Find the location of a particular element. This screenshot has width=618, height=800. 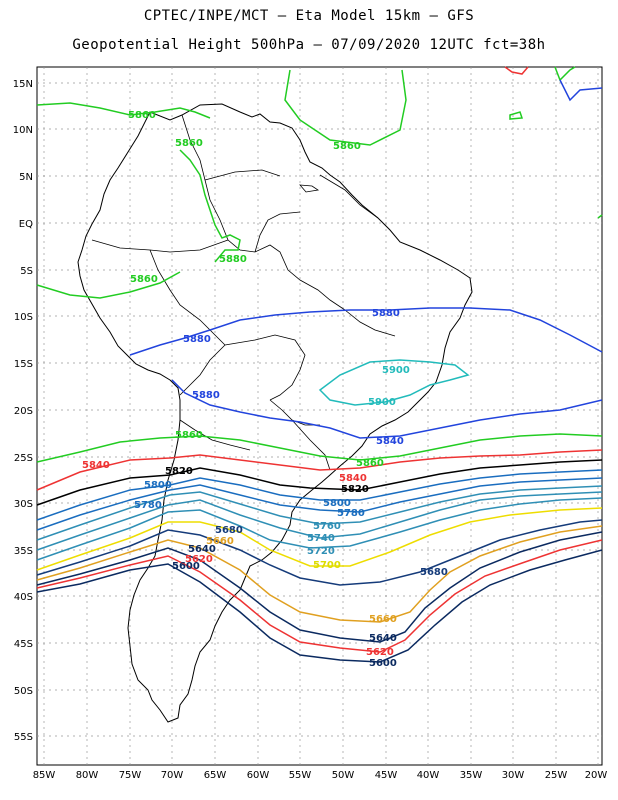

lon-label: 25W is located at coordinates (556, 775).